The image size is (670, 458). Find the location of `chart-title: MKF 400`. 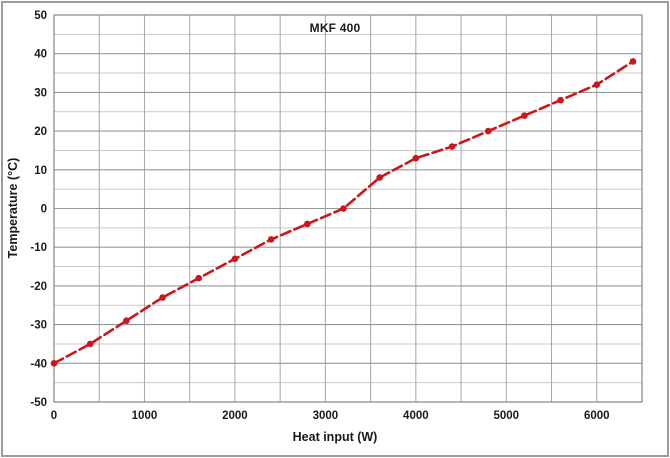

chart-title: MKF 400 is located at coordinates (335, 28).